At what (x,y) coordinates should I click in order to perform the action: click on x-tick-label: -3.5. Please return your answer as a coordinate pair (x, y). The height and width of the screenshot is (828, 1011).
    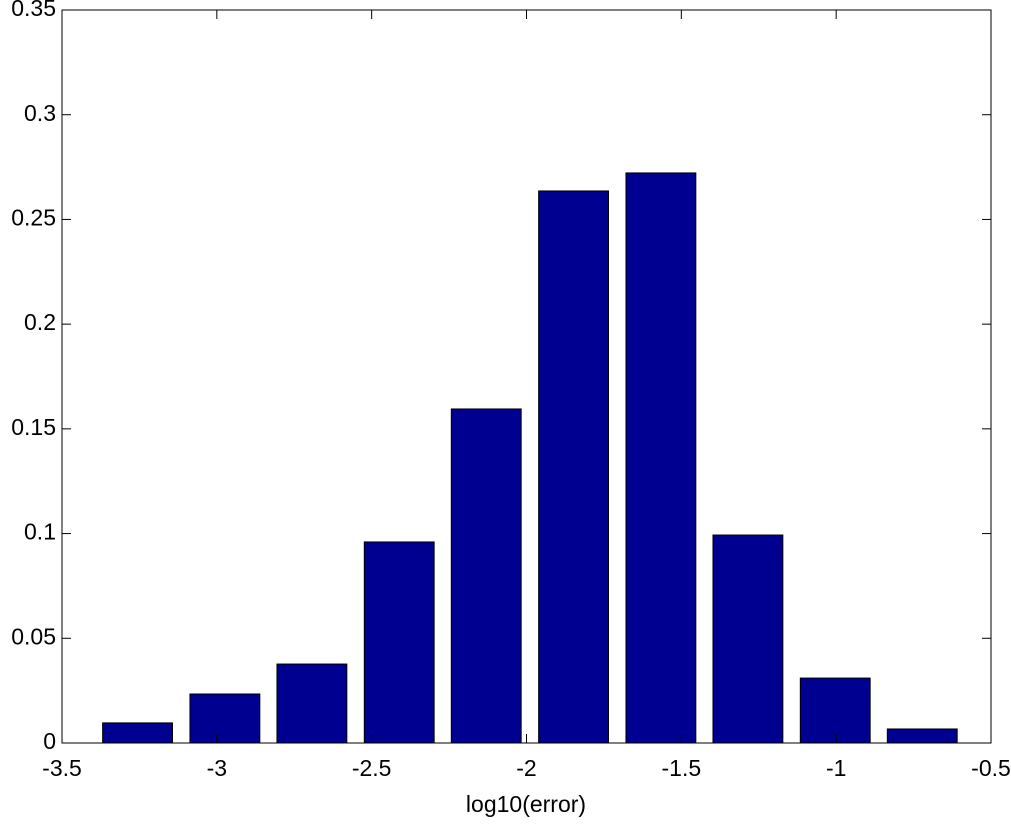
    Looking at the image, I should click on (62, 768).